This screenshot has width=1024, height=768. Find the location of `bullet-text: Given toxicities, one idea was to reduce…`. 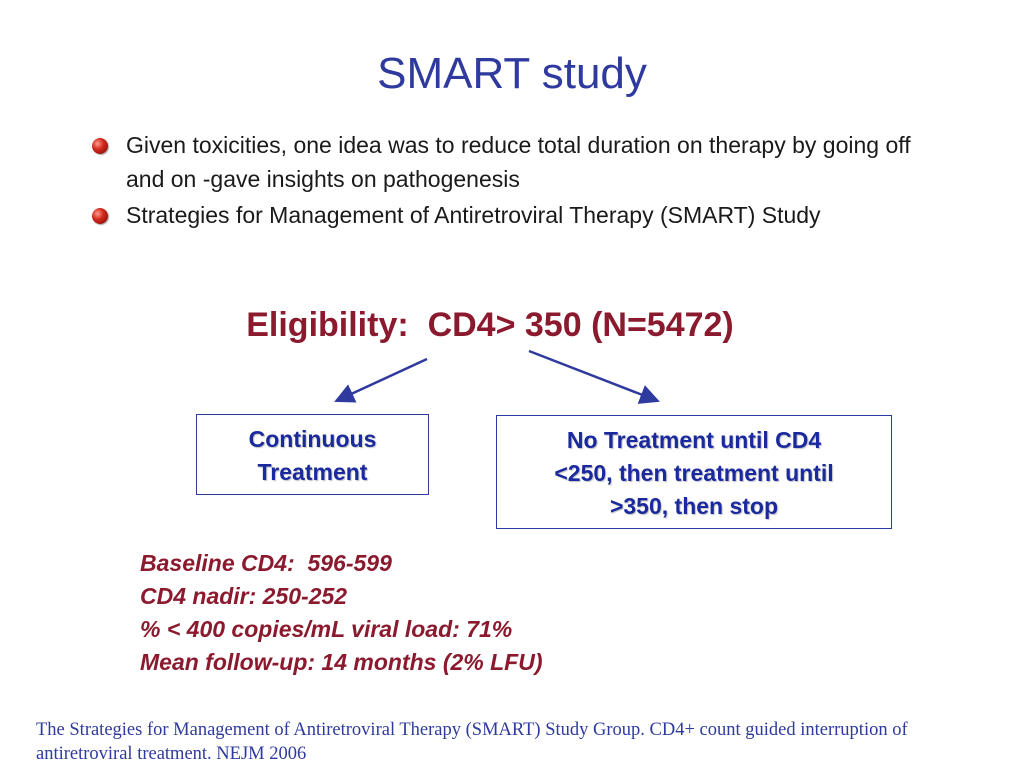

bullet-text: Given toxicities, one idea was to reduce… is located at coordinates (518, 162).